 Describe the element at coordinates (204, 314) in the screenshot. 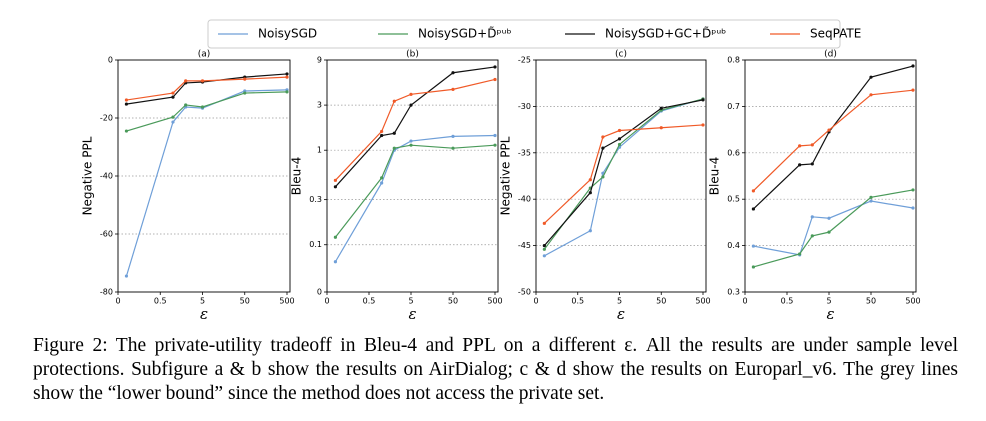

I see `x-axis-label: ε` at that location.